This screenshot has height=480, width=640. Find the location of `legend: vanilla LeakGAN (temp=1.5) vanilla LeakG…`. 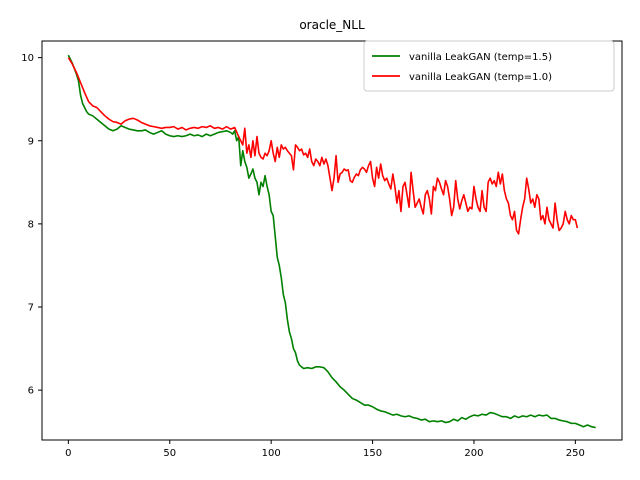

legend: vanilla LeakGAN (temp=1.5) vanilla LeakG… is located at coordinates (489, 66).